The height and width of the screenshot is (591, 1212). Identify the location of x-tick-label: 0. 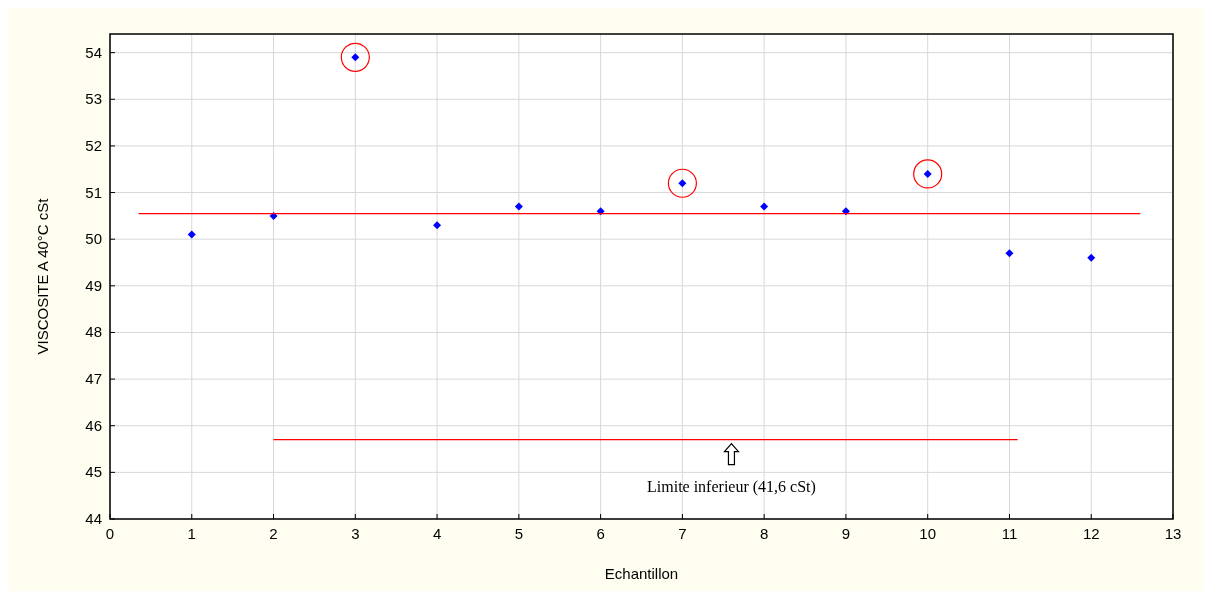
(110, 533).